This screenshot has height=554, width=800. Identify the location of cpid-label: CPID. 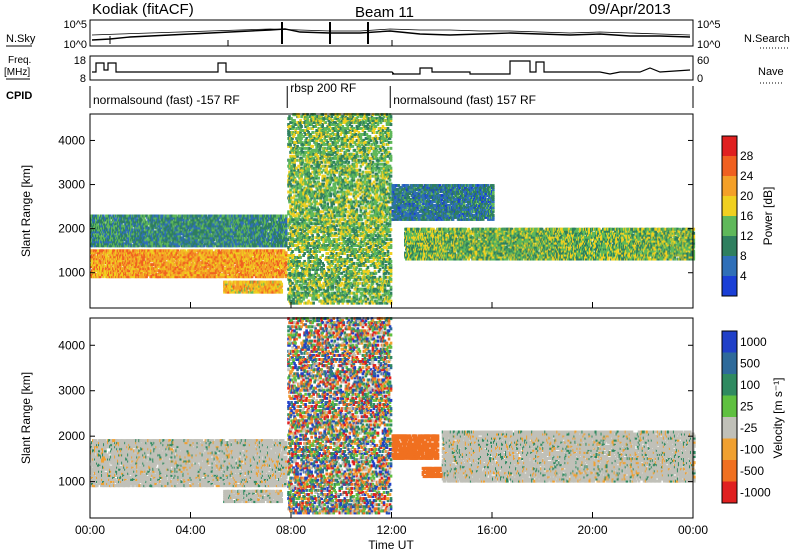
(19, 96).